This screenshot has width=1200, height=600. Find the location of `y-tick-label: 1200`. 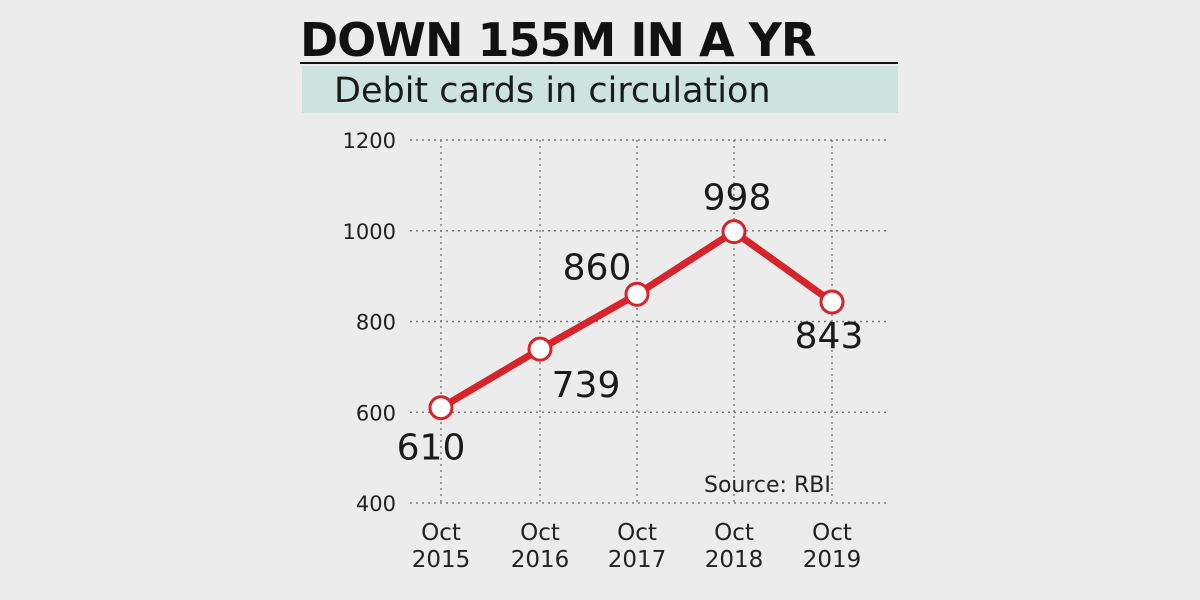

y-tick-label: 1200 is located at coordinates (369, 141).